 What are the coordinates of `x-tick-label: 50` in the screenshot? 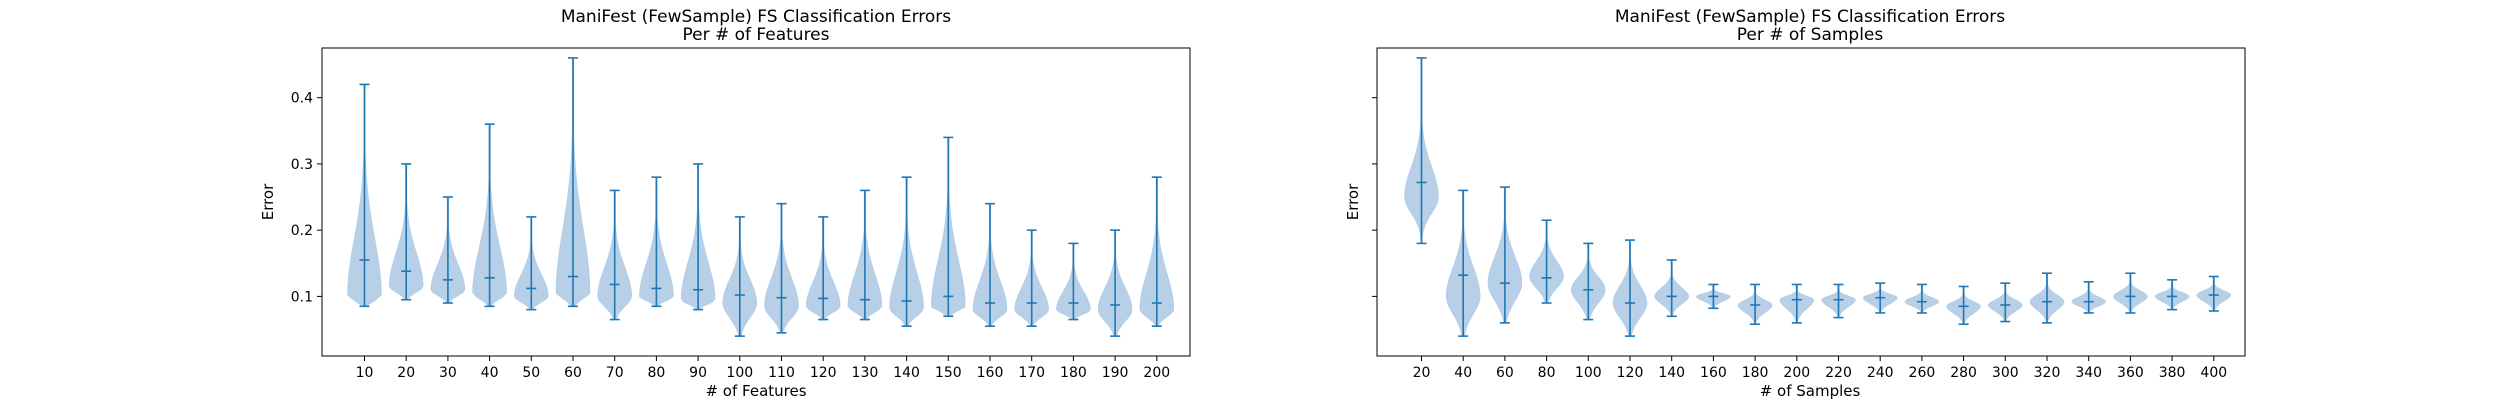 It's located at (531, 373).